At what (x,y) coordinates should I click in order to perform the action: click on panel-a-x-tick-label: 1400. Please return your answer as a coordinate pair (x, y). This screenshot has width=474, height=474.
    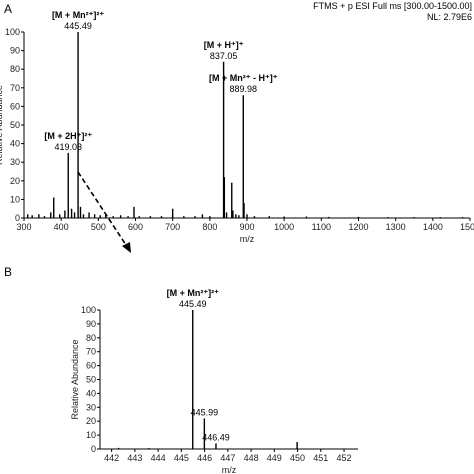
    Looking at the image, I should click on (433, 227).